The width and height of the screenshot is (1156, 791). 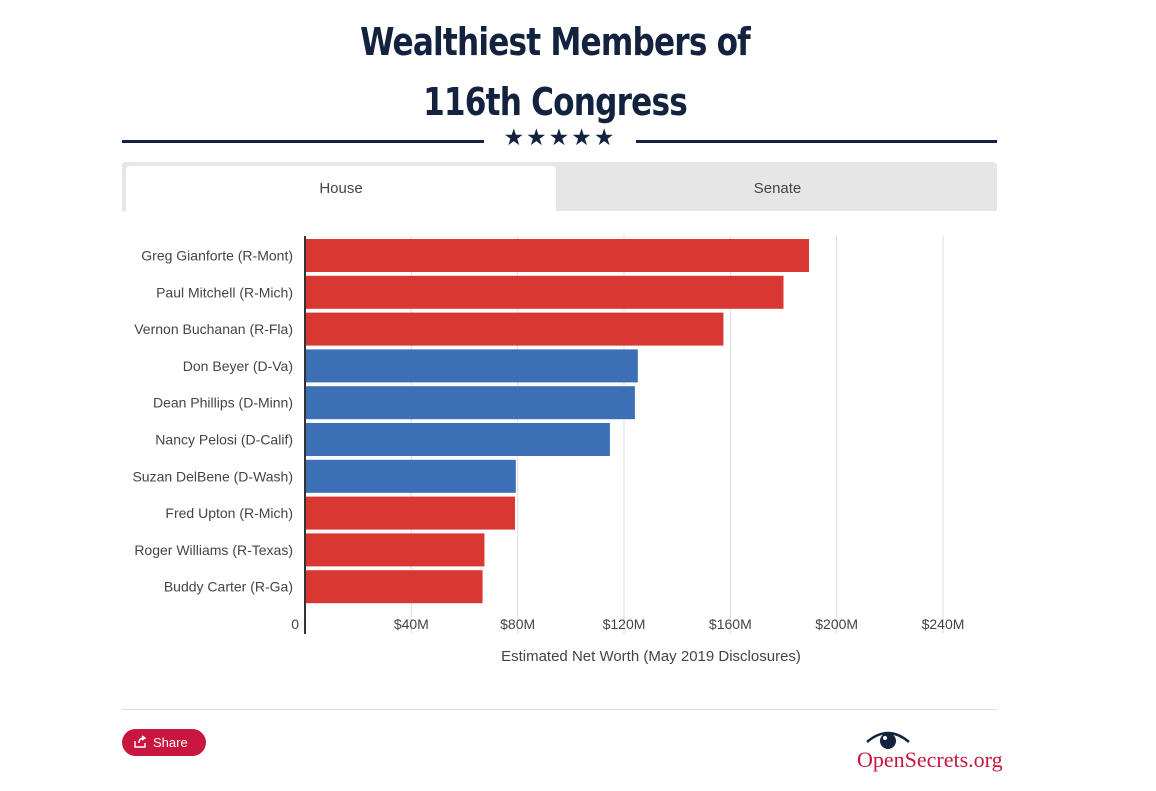 I want to click on x-tick-label: $40M, so click(x=411, y=624).